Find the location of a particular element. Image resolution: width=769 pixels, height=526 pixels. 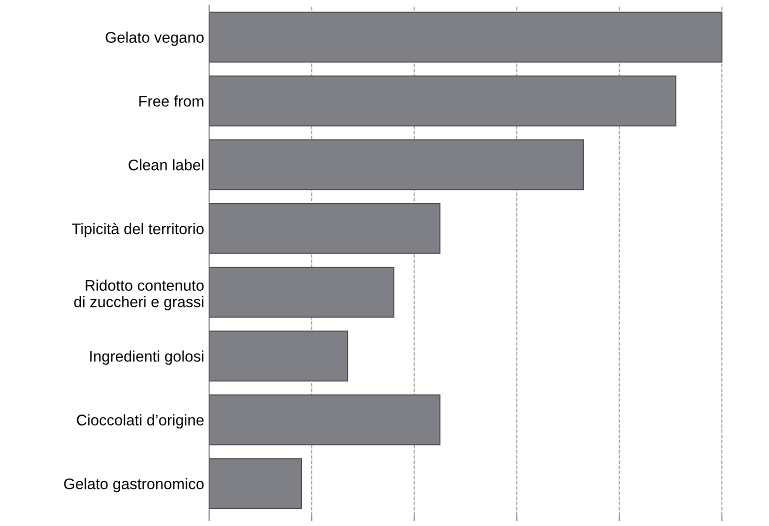

y-tick-label: Free from is located at coordinates (171, 101).